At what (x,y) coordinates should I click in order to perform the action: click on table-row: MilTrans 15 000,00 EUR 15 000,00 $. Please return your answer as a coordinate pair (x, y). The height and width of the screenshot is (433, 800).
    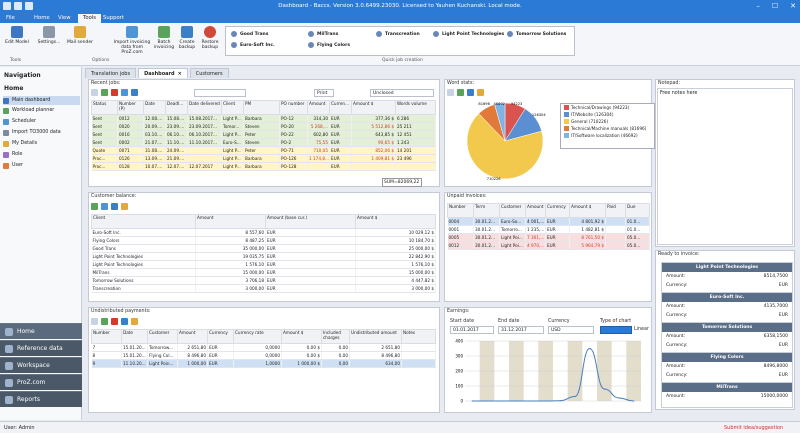
    Looking at the image, I should click on (263, 272).